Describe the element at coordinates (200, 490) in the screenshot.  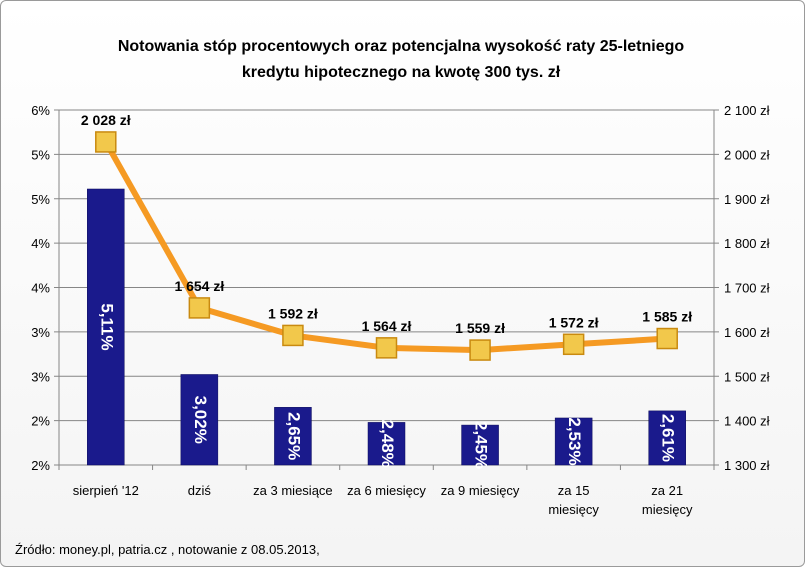
I see `x-category-label: dziś` at that location.